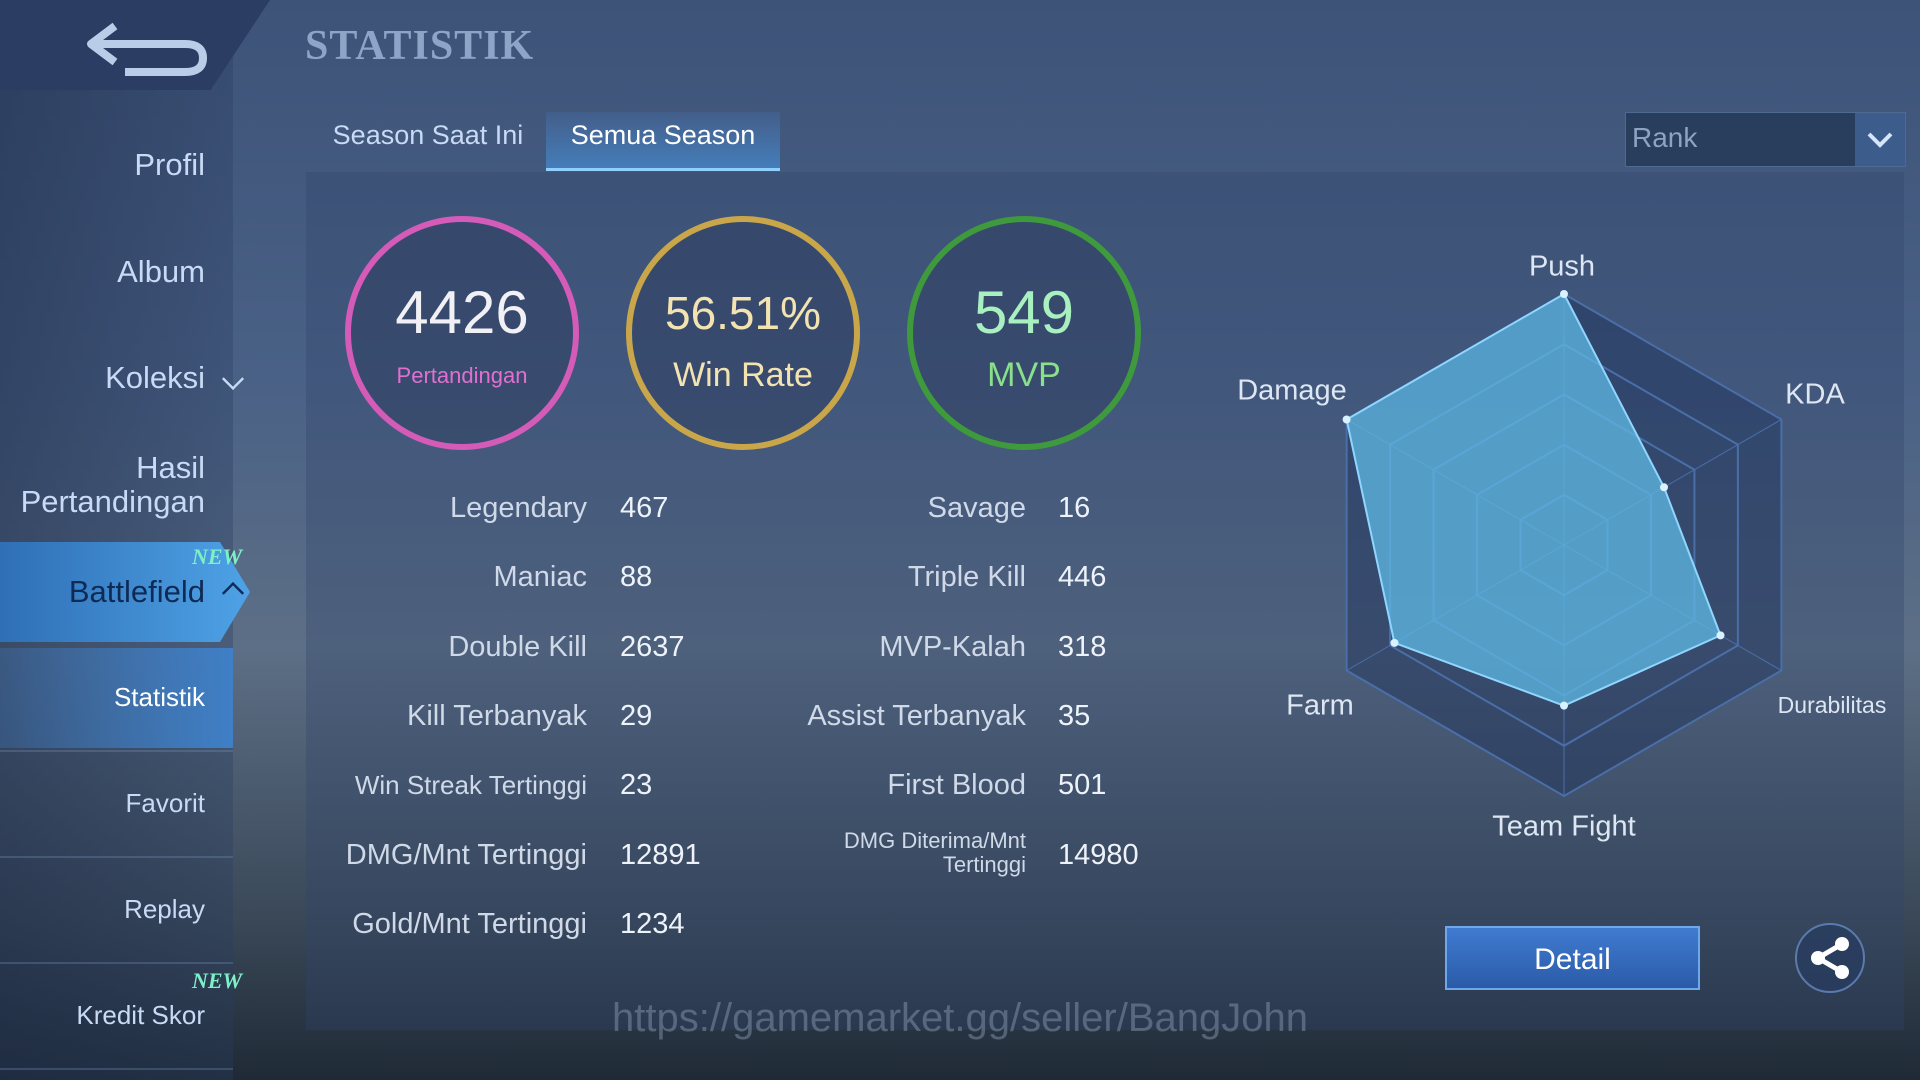 This screenshot has height=1080, width=1920. I want to click on summary-value: 56.51%, so click(743, 313).